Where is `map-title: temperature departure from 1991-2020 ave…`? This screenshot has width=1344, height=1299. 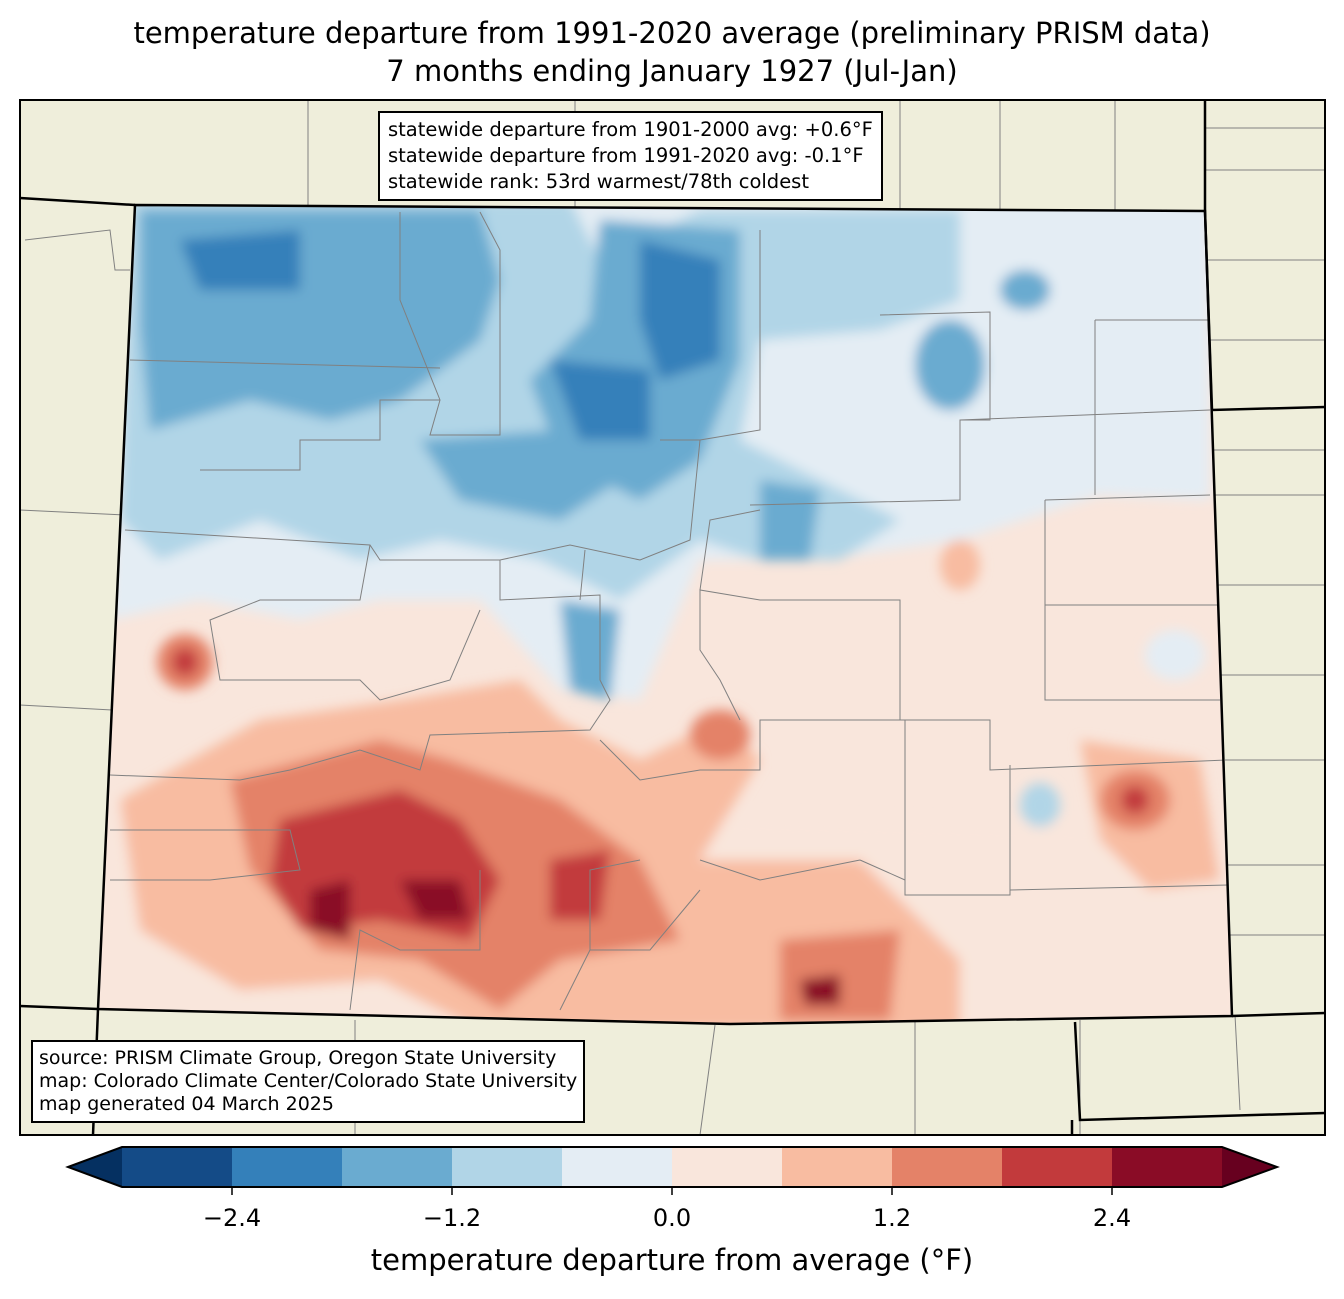 map-title: temperature departure from 1991-2020 ave… is located at coordinates (672, 33).